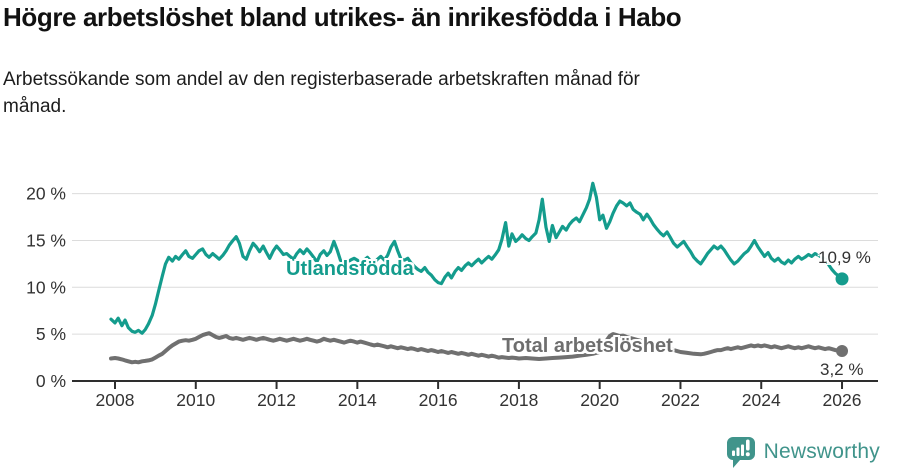  Describe the element at coordinates (518, 400) in the screenshot. I see `x-axis-label-2018: 2018` at that location.